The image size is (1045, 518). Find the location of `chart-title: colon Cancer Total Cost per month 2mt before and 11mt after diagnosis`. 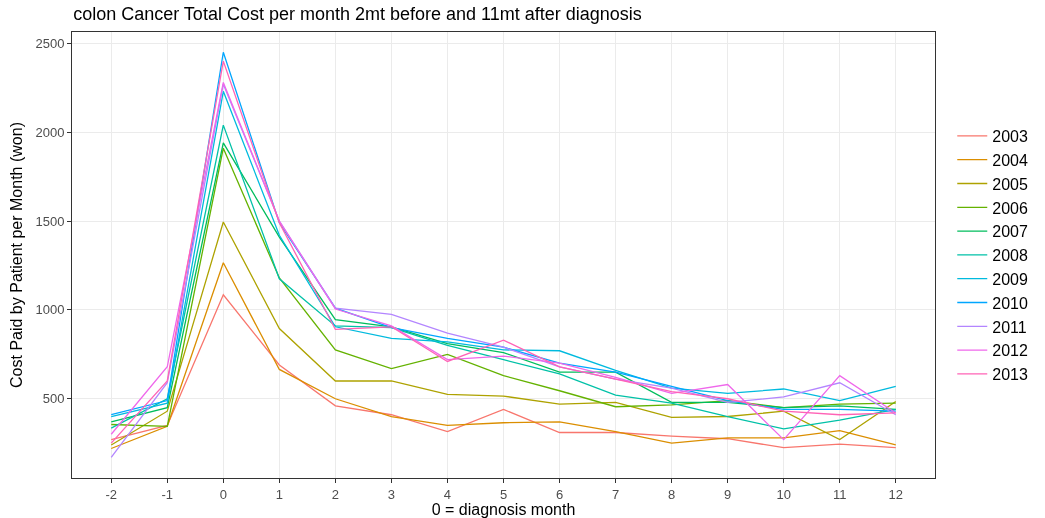

chart-title: colon Cancer Total Cost per month 2mt before and 11mt after diagnosis is located at coordinates (357, 14).